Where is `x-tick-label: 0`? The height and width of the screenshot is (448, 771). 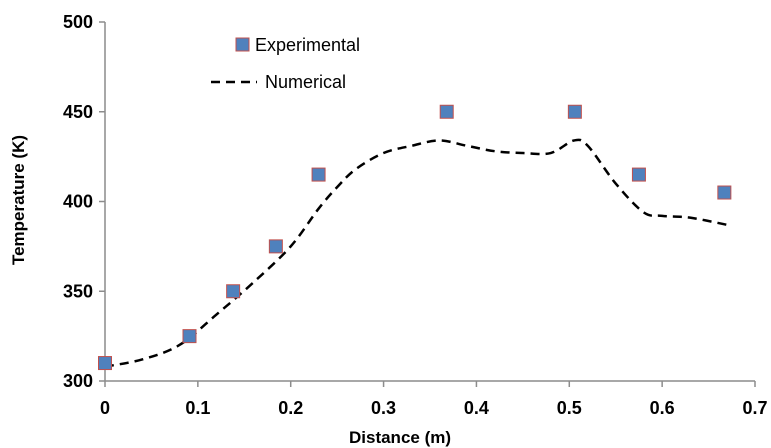 x-tick-label: 0 is located at coordinates (105, 408).